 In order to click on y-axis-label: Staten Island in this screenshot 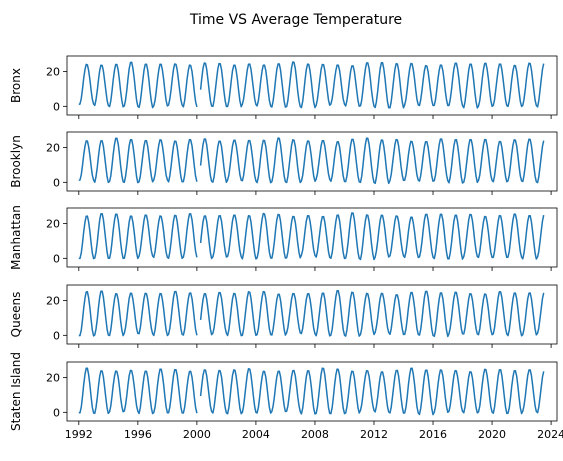, I will do `click(16, 391)`.